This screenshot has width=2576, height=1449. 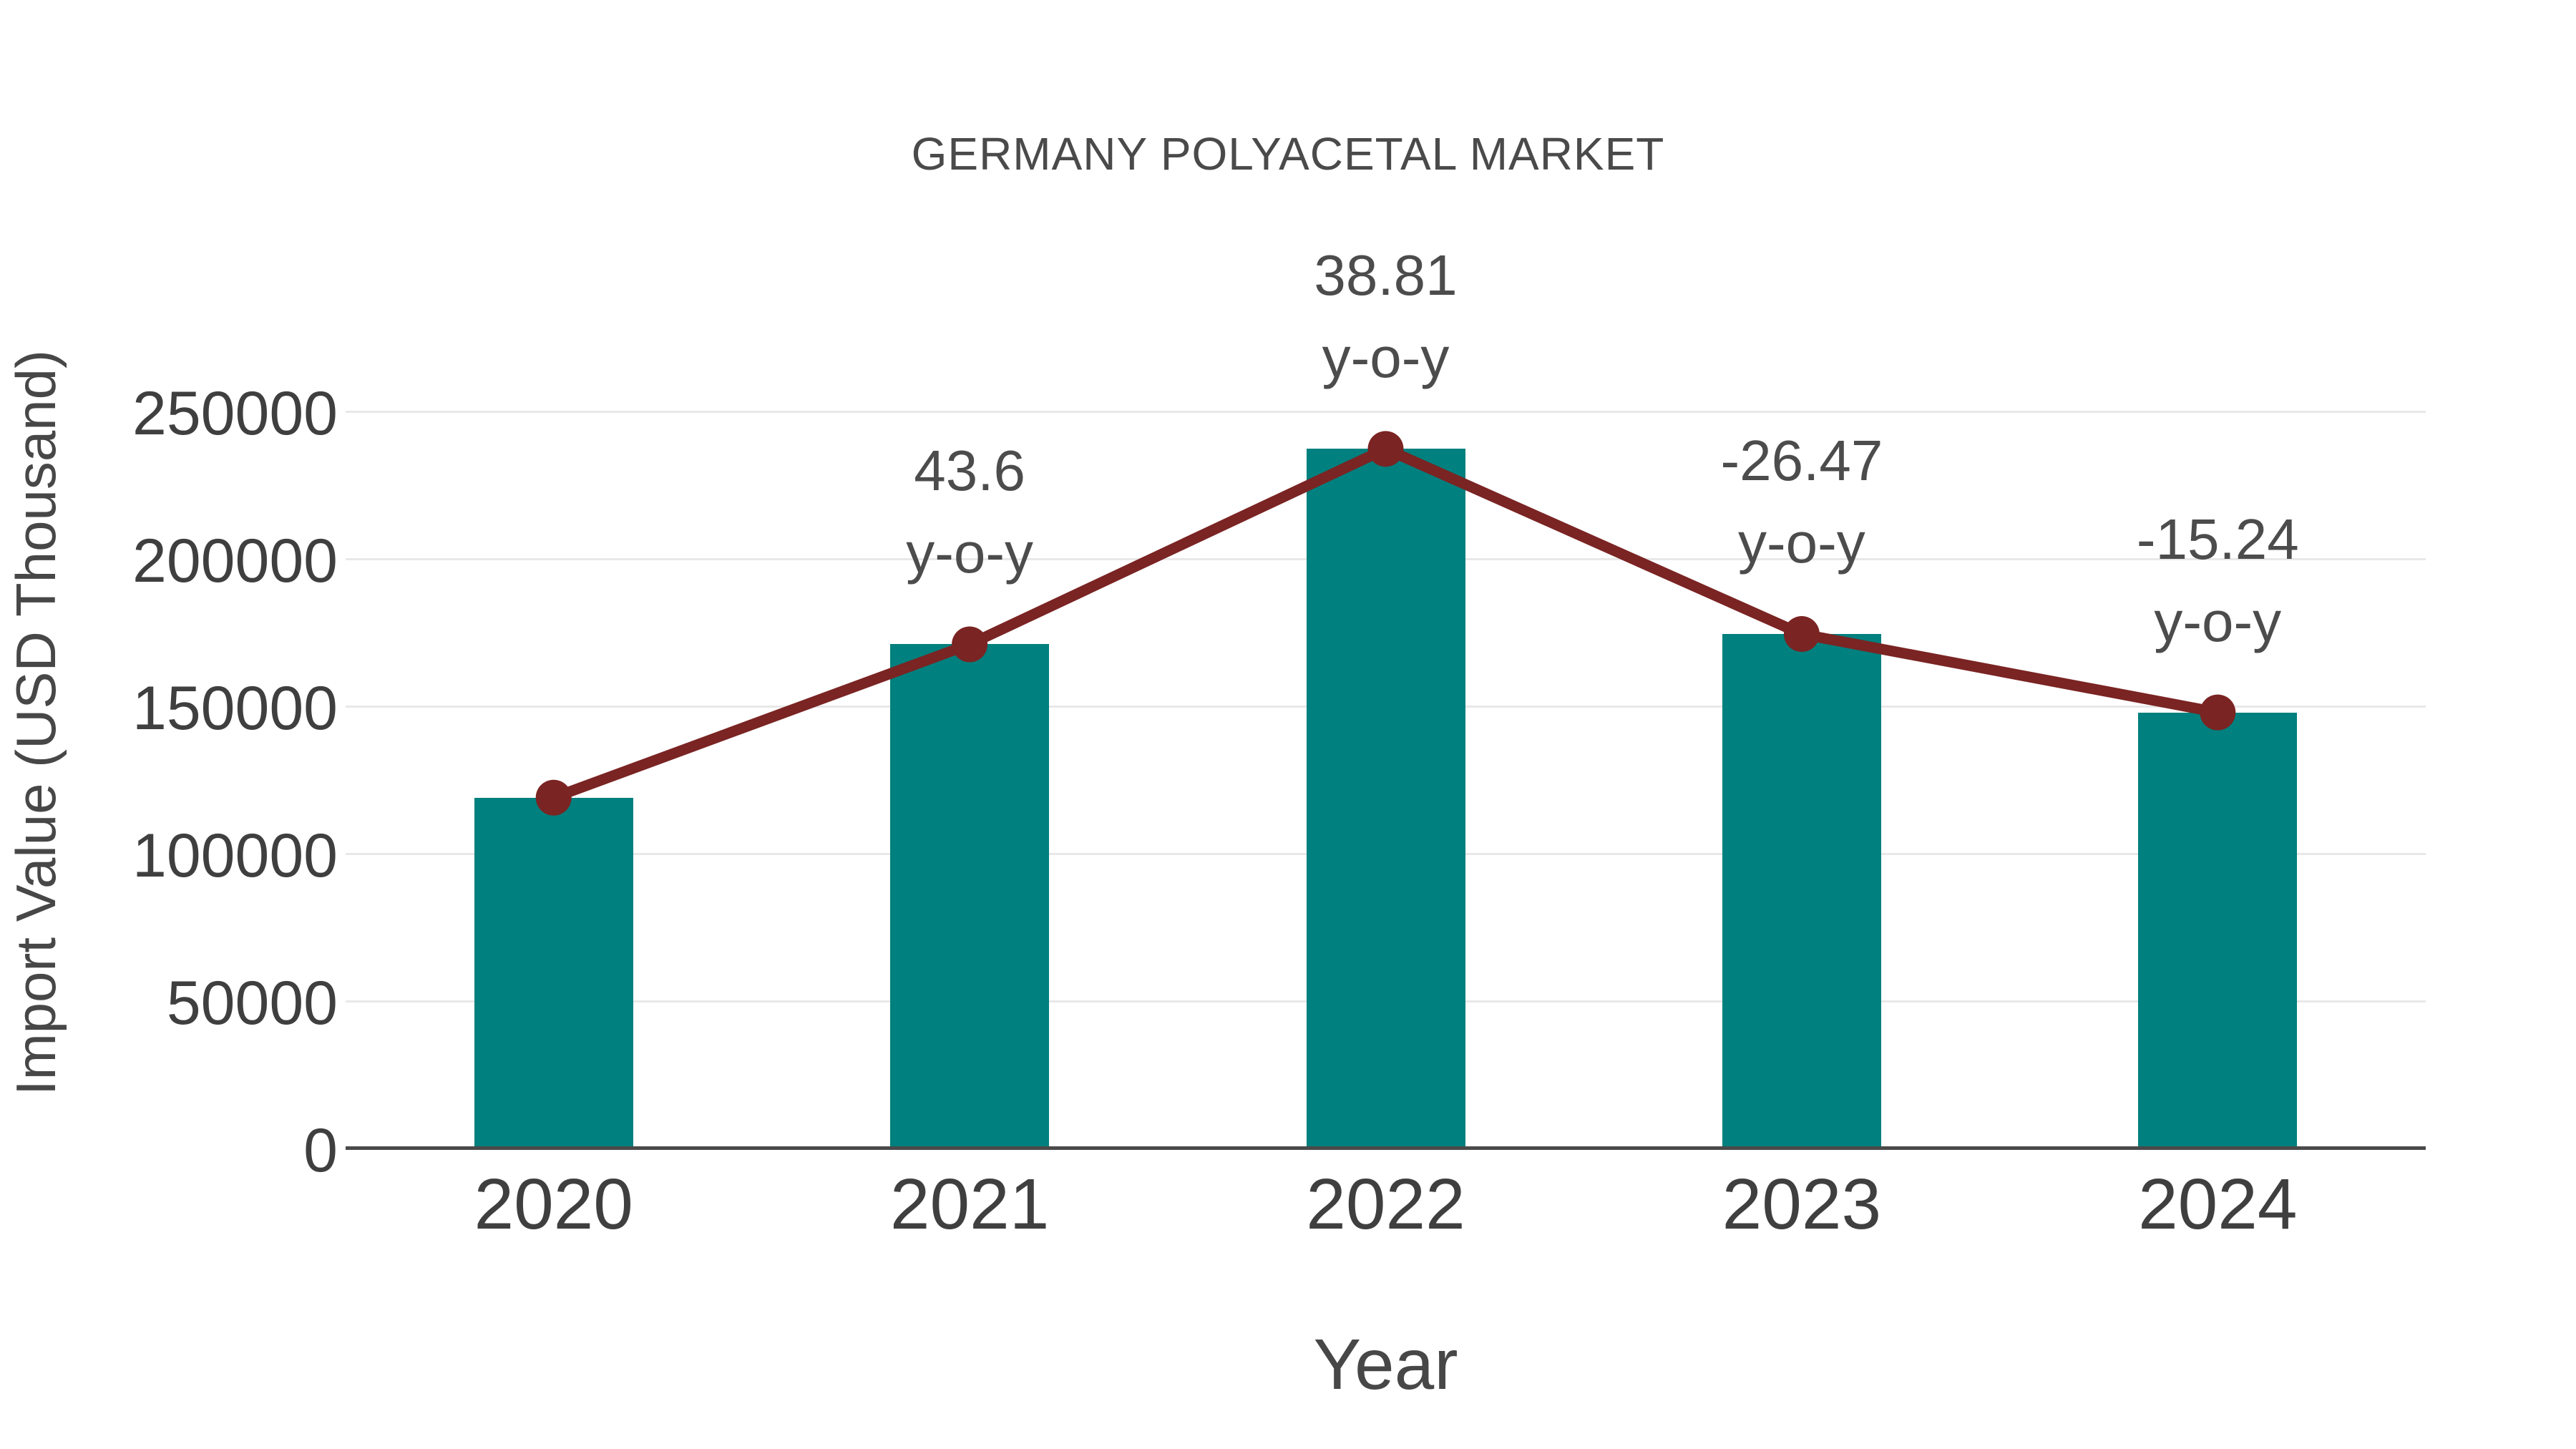 I want to click on x-tick-label-2023: 2023, so click(x=1802, y=1204).